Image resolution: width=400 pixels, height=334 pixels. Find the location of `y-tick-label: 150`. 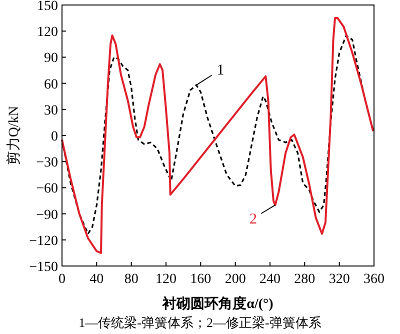

y-tick-label: 150 is located at coordinates (47, 7).